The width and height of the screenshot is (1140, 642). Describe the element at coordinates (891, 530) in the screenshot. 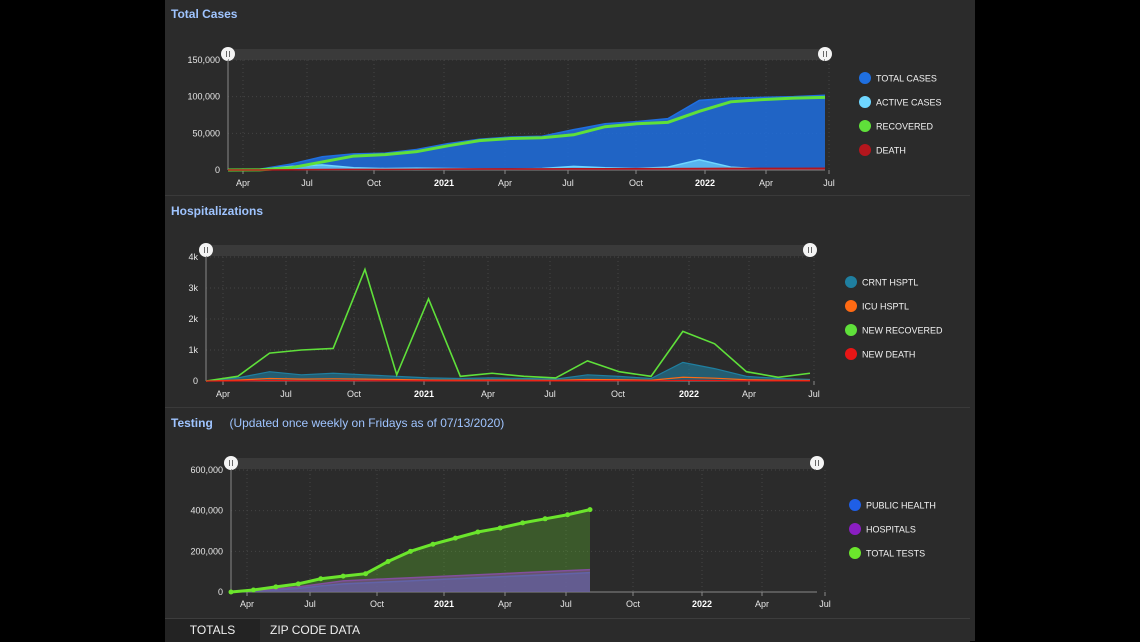

I see `legend-label: HOSPITALS` at that location.